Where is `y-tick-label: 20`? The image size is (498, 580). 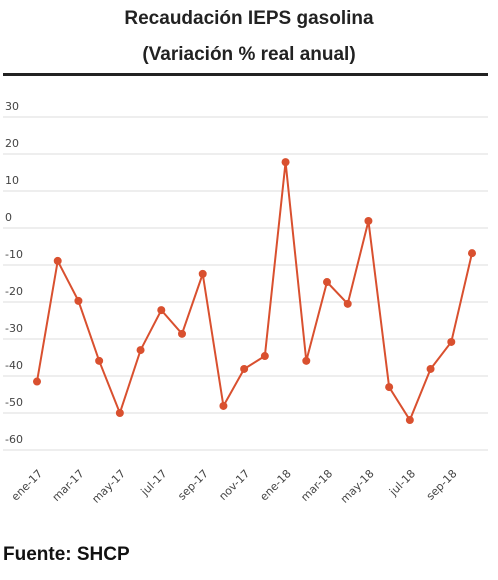
y-tick-label: 20 is located at coordinates (12, 143).